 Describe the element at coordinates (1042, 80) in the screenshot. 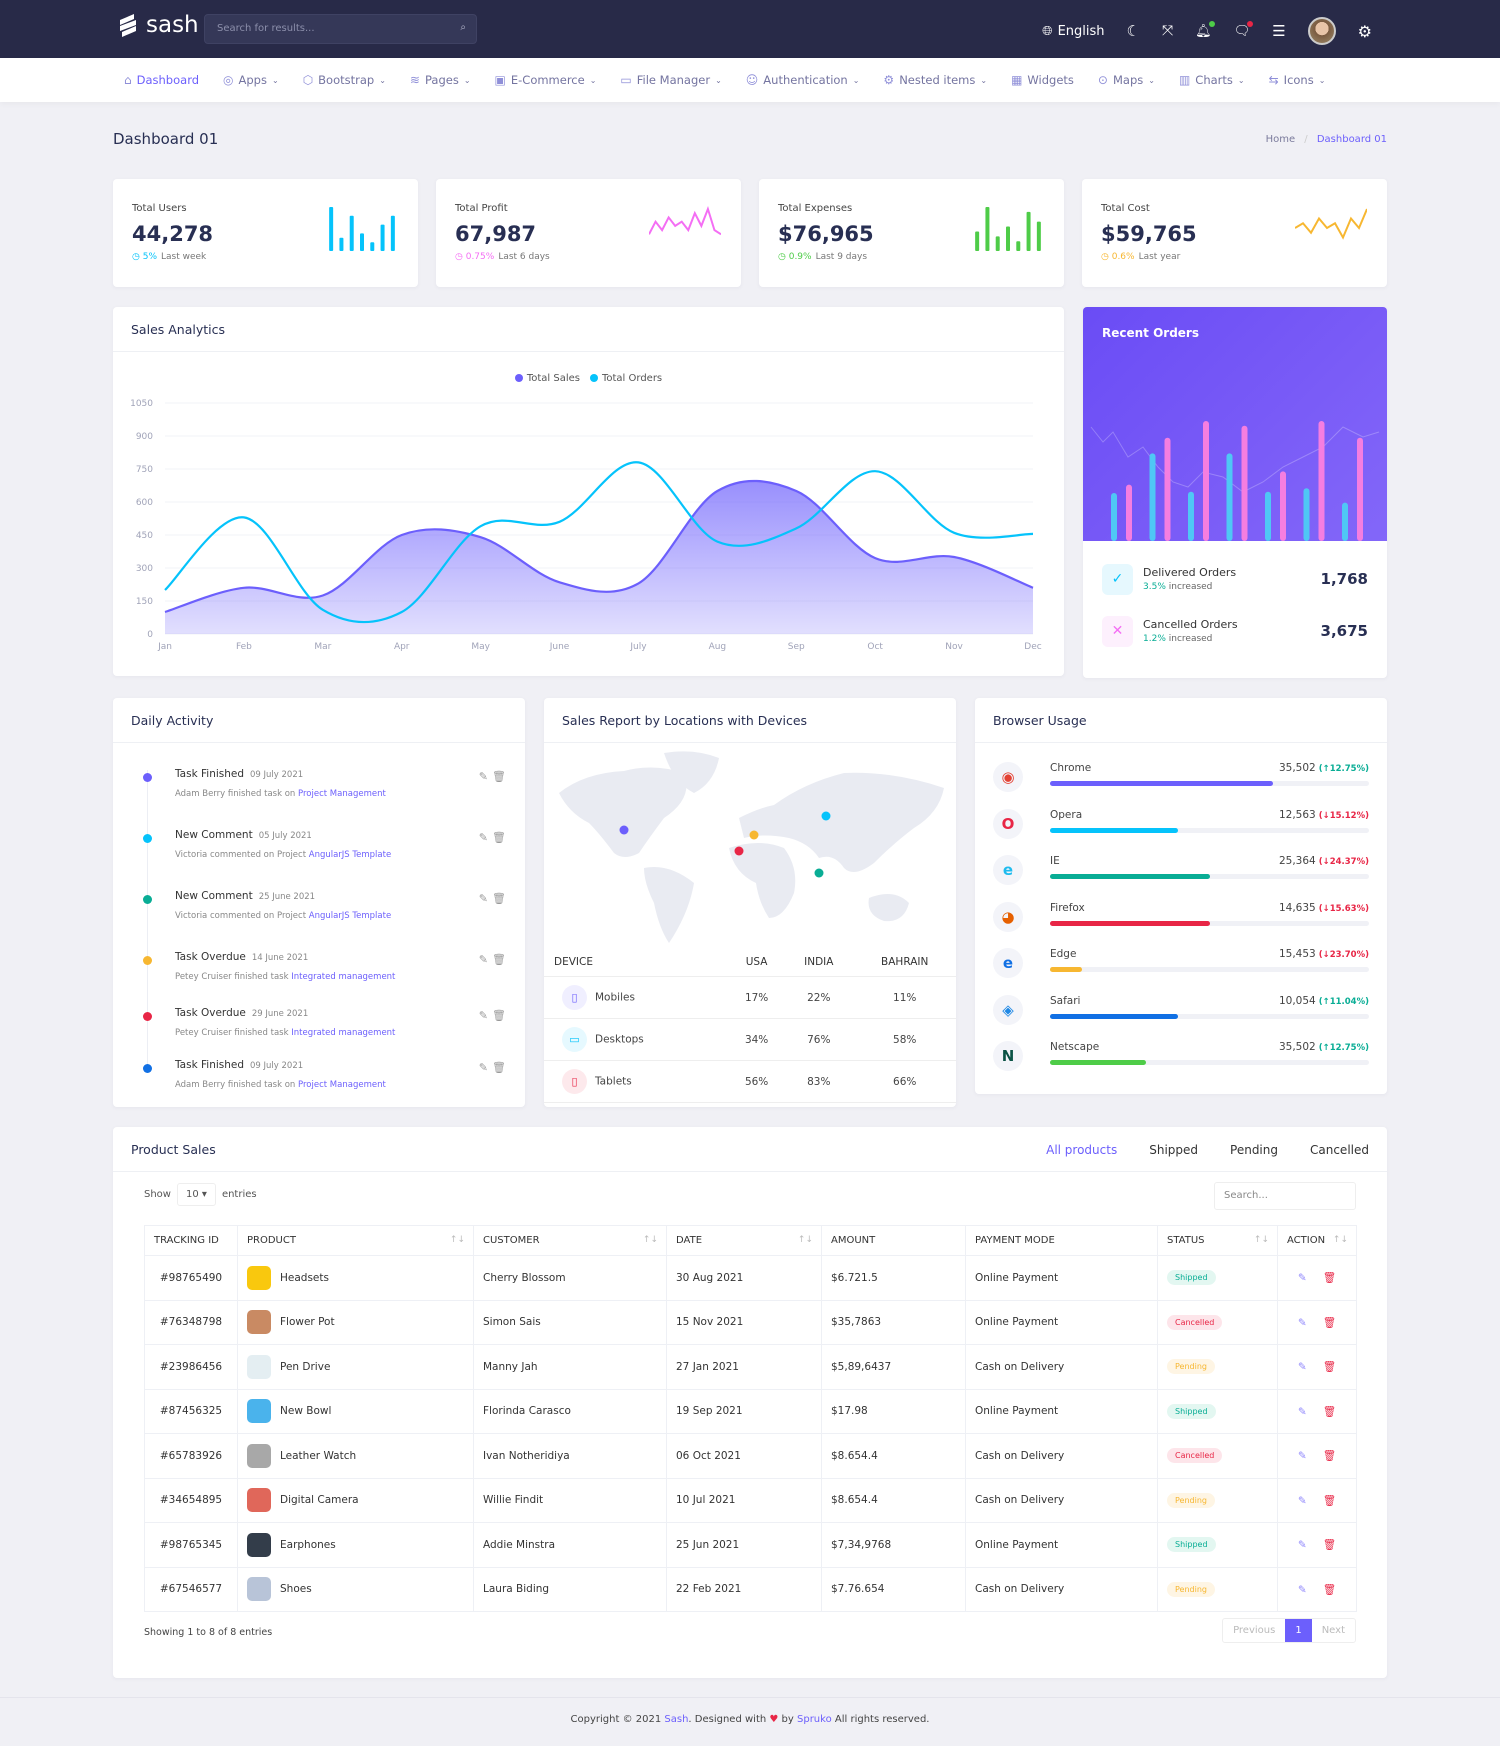

I see `nav-item-widgets: ▦ Widgets` at that location.